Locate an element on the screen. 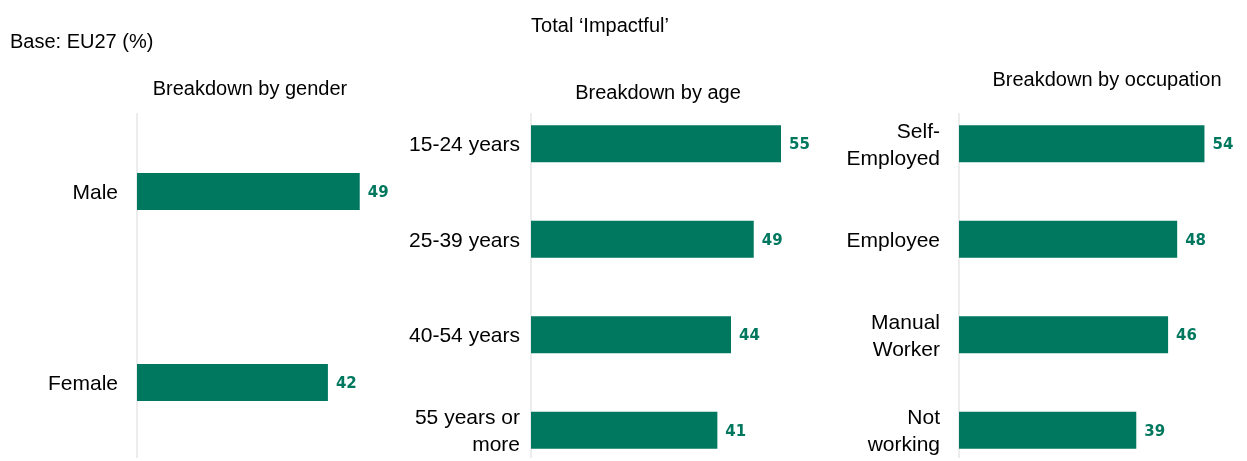 Image resolution: width=1247 pixels, height=461 pixels. data-label: 54 is located at coordinates (1223, 144).